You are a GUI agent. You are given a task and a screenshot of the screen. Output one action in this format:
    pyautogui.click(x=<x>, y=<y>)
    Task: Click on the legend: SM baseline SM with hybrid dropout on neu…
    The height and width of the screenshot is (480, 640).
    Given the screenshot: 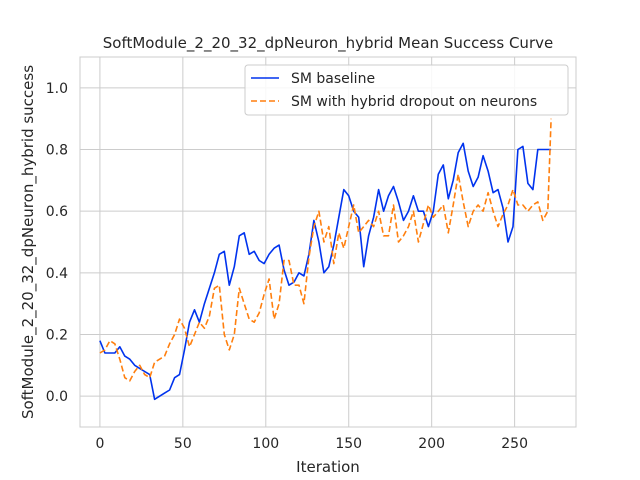 What is the action you would take?
    pyautogui.click(x=406, y=90)
    